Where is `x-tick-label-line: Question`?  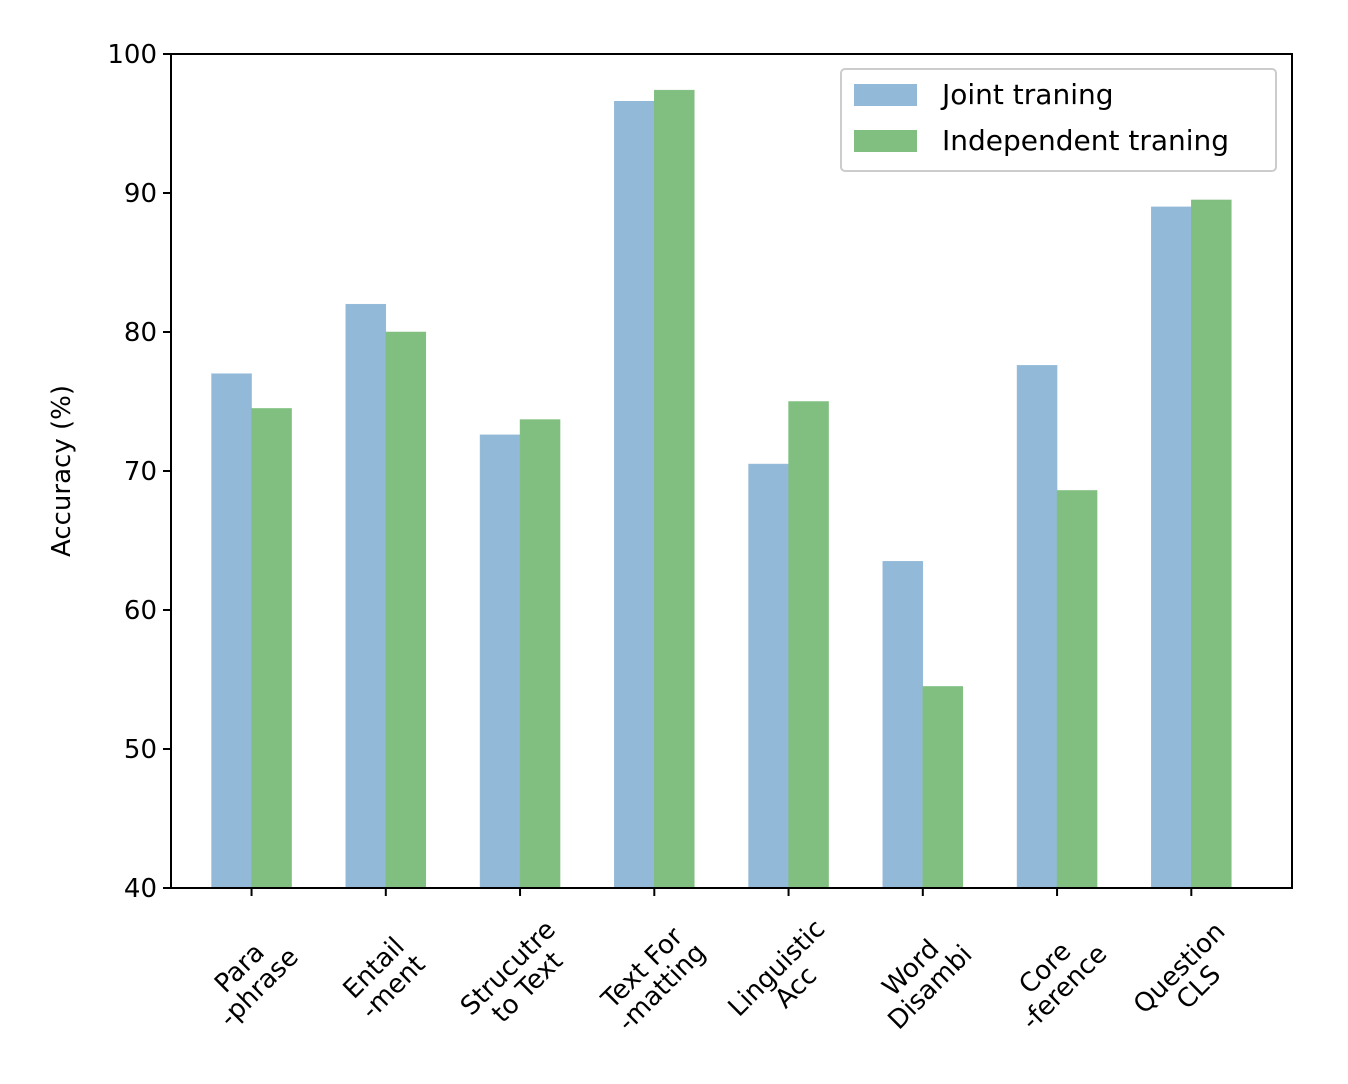 x-tick-label-line: Question is located at coordinates (1179, 968).